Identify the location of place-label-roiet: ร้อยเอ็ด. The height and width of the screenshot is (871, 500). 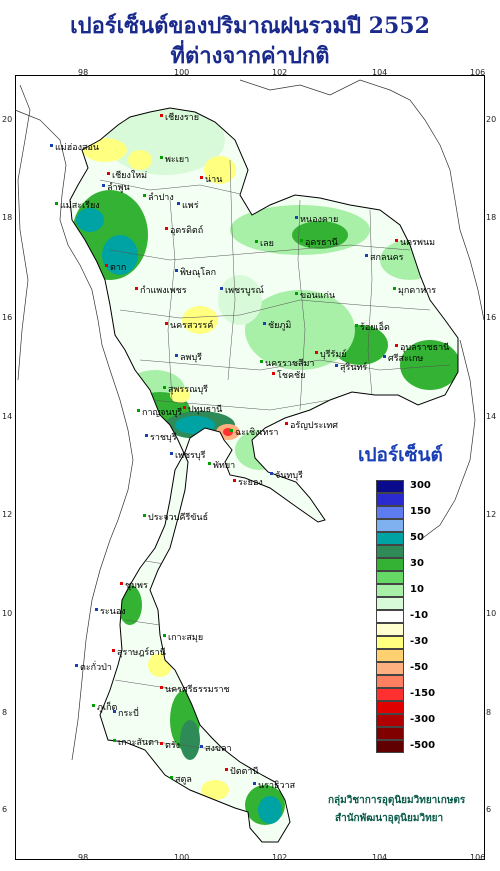
(375, 328).